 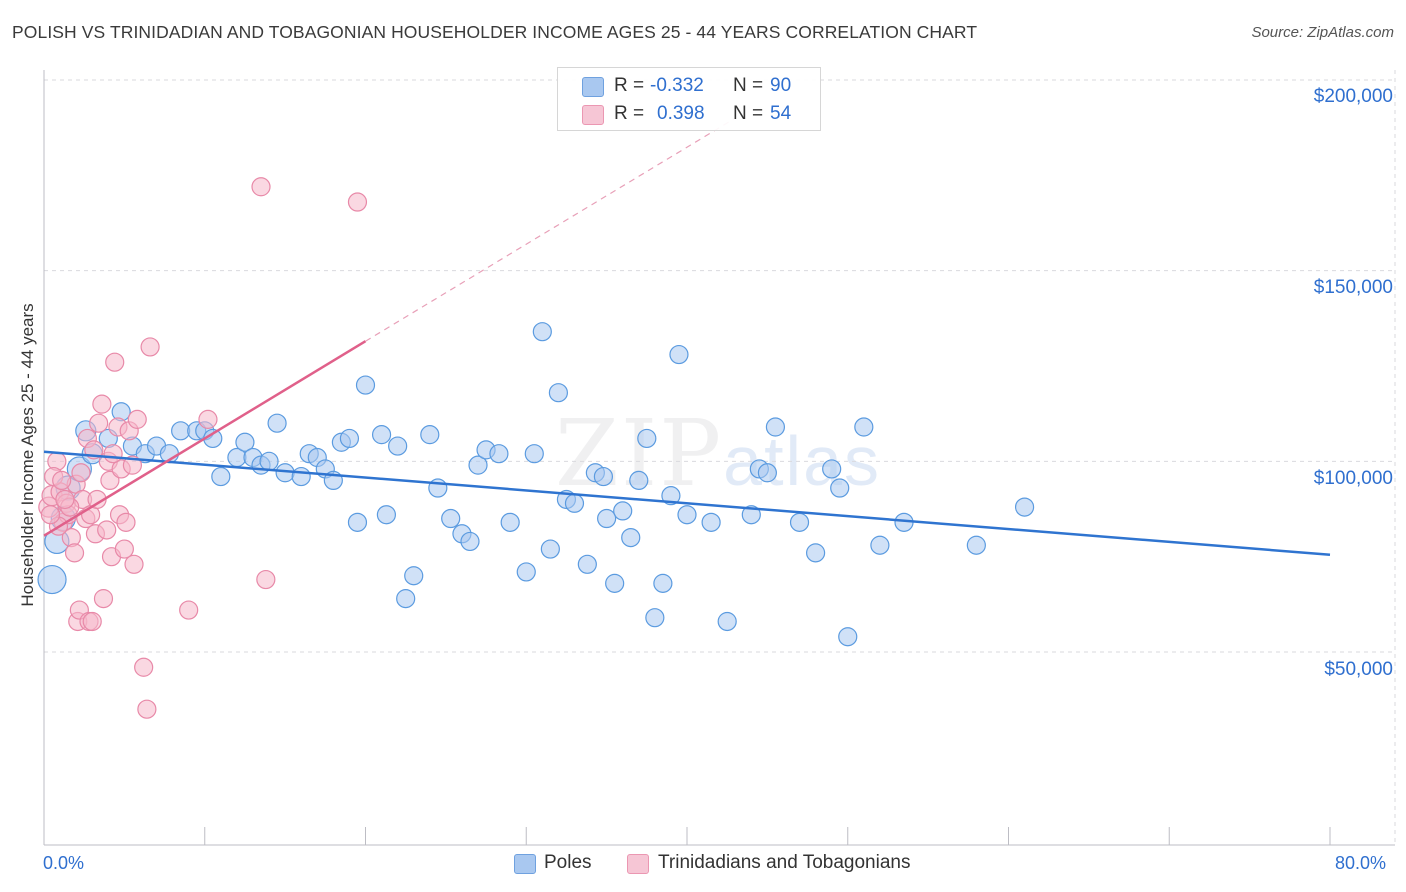 What do you see at coordinates (1322, 32) in the screenshot?
I see `source-label: Source: ZipAtlas.com` at bounding box center [1322, 32].